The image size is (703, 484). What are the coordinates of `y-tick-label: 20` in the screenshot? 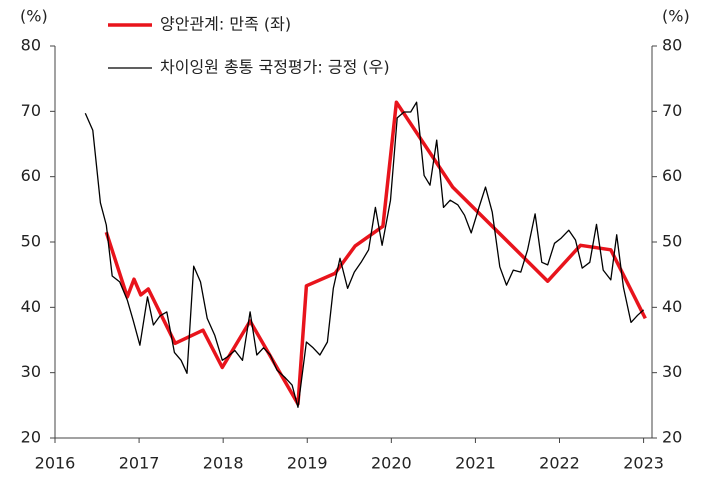 It's located at (31, 437).